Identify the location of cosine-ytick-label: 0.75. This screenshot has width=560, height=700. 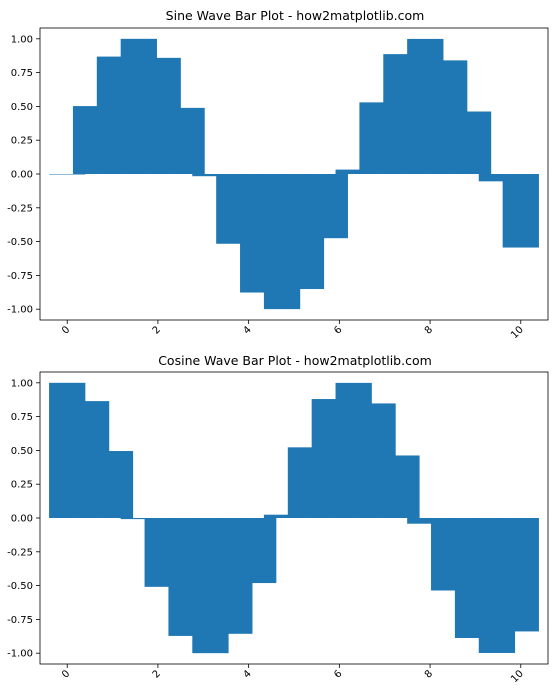
(22, 417).